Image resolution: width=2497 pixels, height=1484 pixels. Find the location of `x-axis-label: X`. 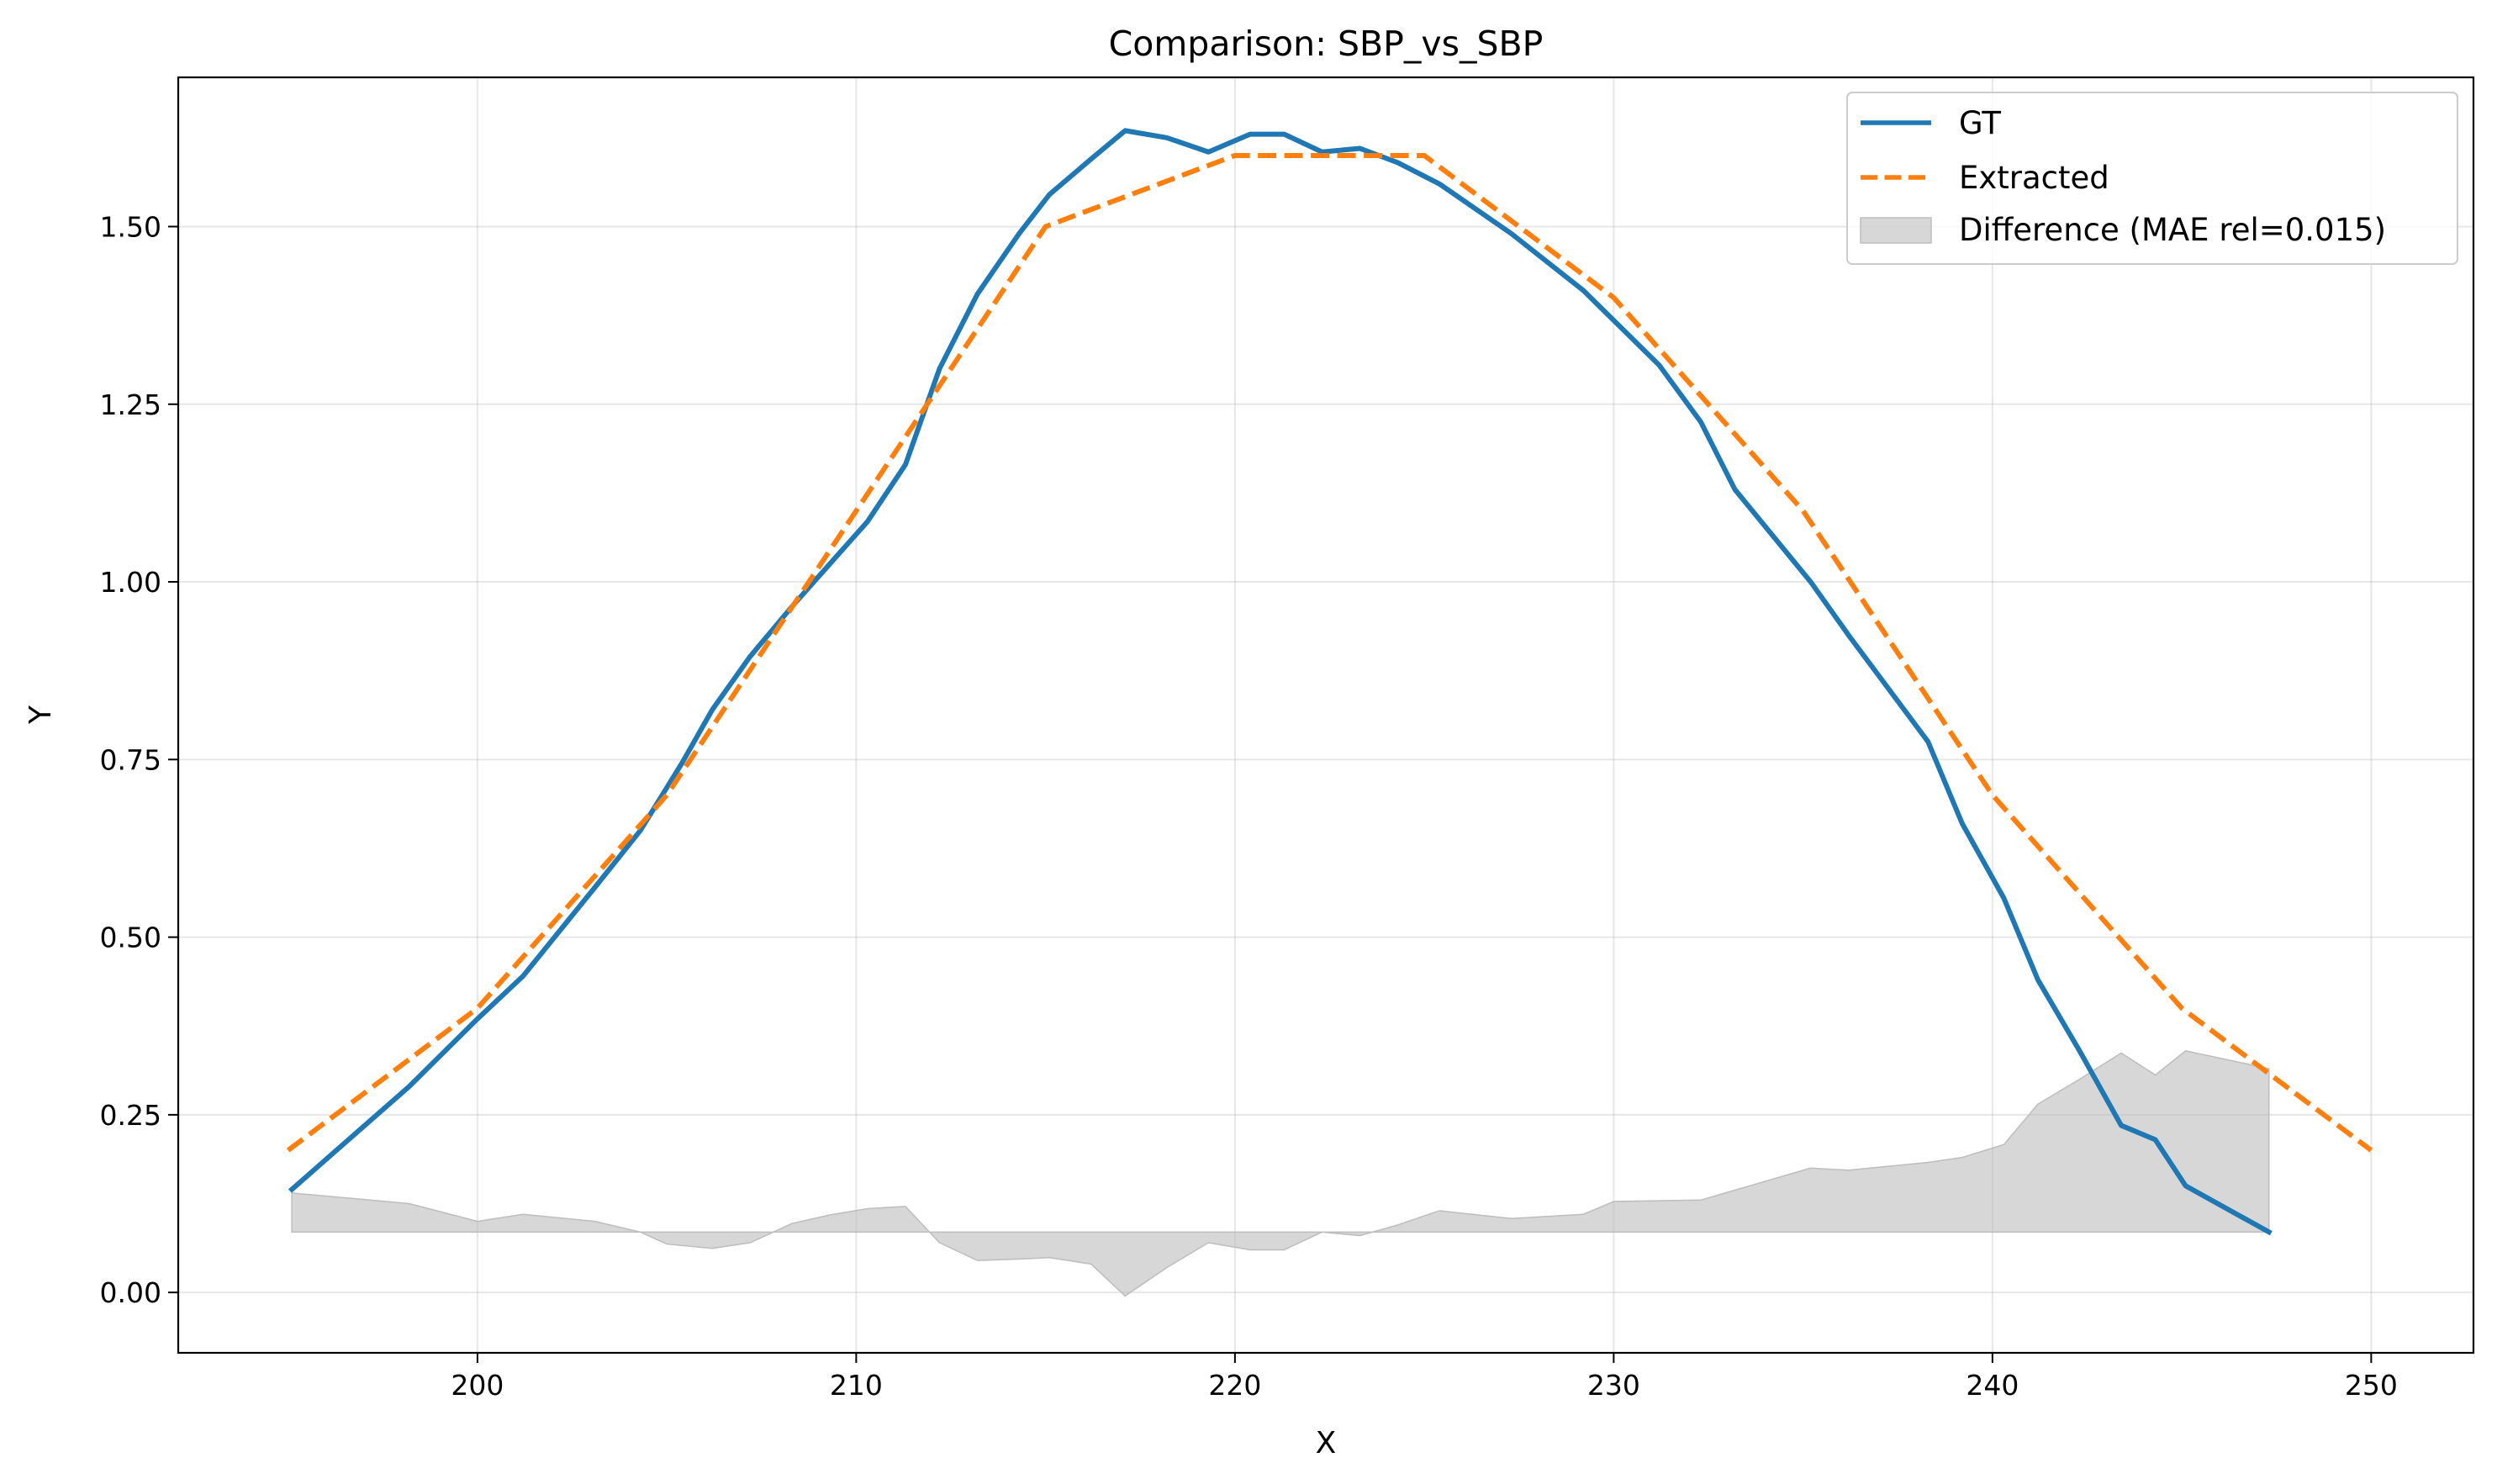

x-axis-label: X is located at coordinates (1326, 1443).